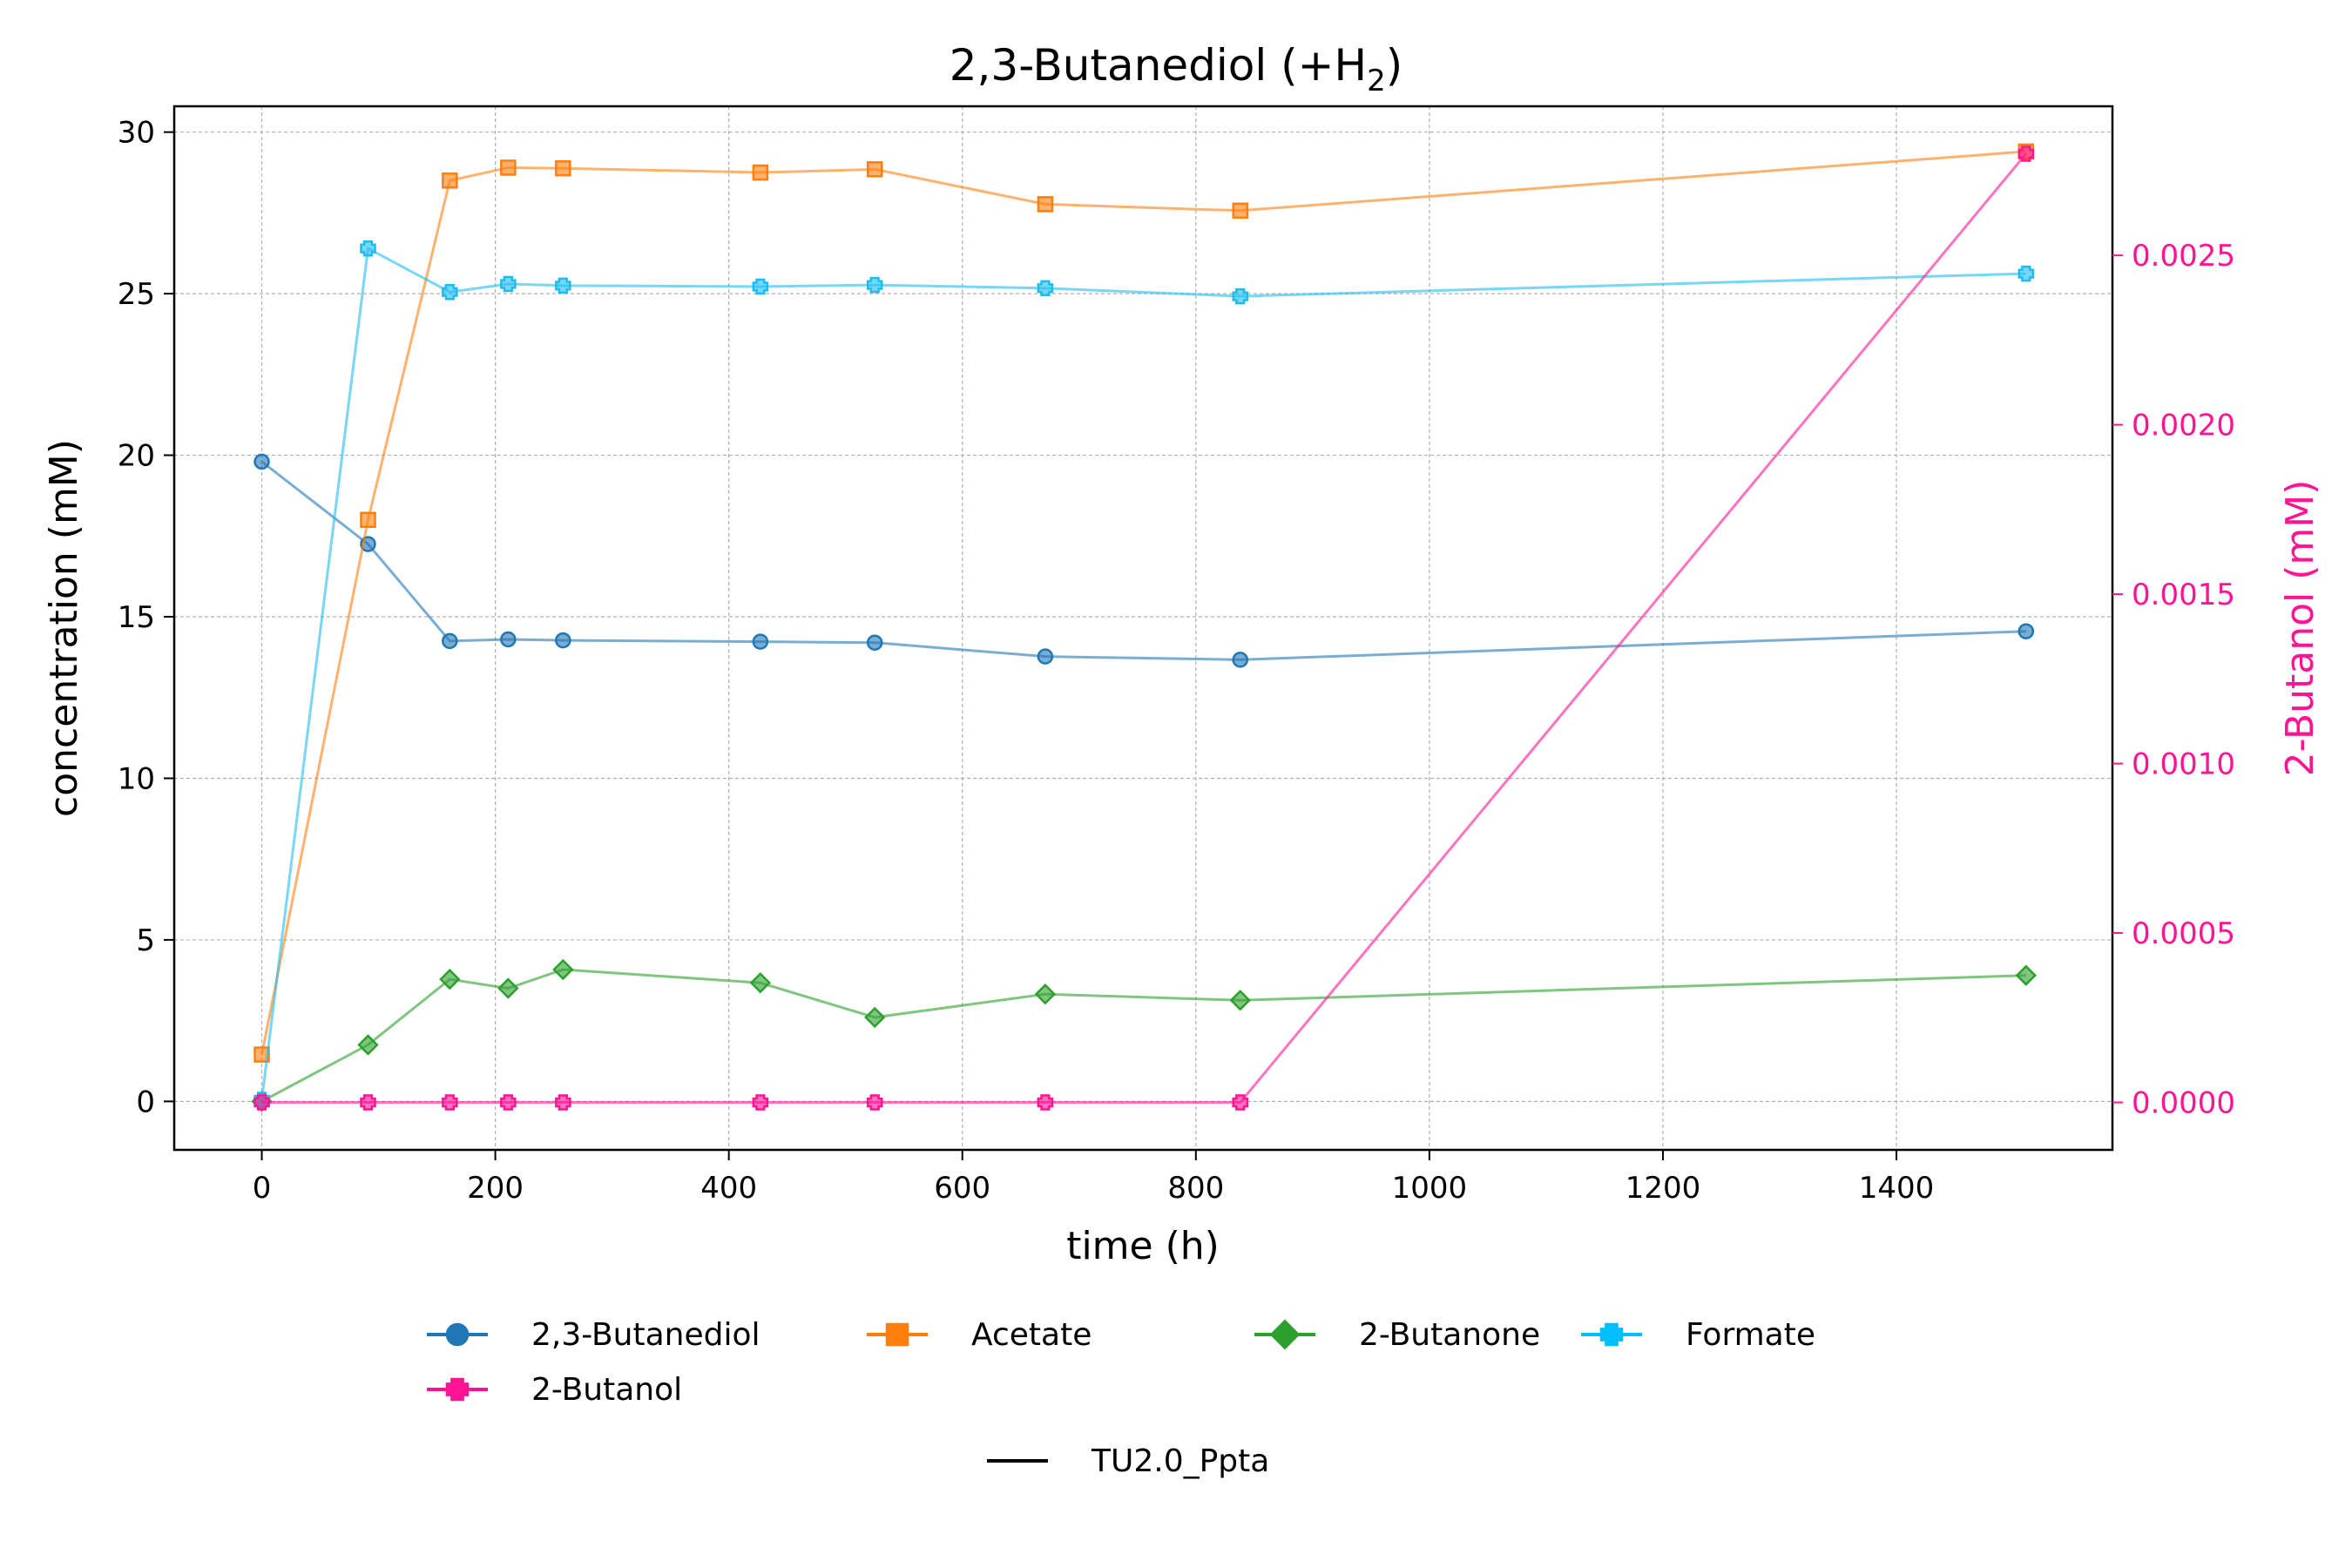  What do you see at coordinates (2173, 680) in the screenshot?
I see `y-axis-right: 0.0000 0.0005 0.0010 0.0015 0.0020 0.0025` at bounding box center [2173, 680].